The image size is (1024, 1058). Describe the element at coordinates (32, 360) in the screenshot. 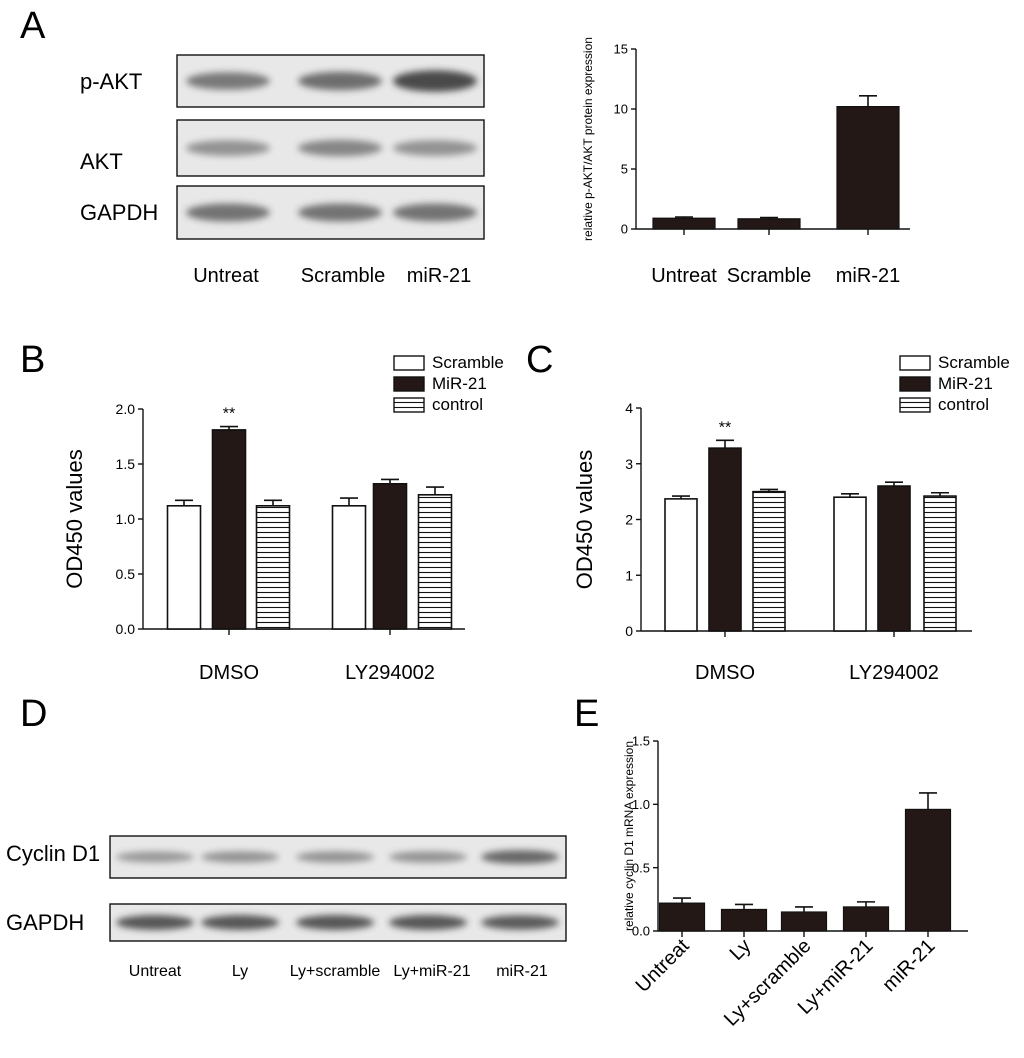

I see `panel-label-b: B` at that location.